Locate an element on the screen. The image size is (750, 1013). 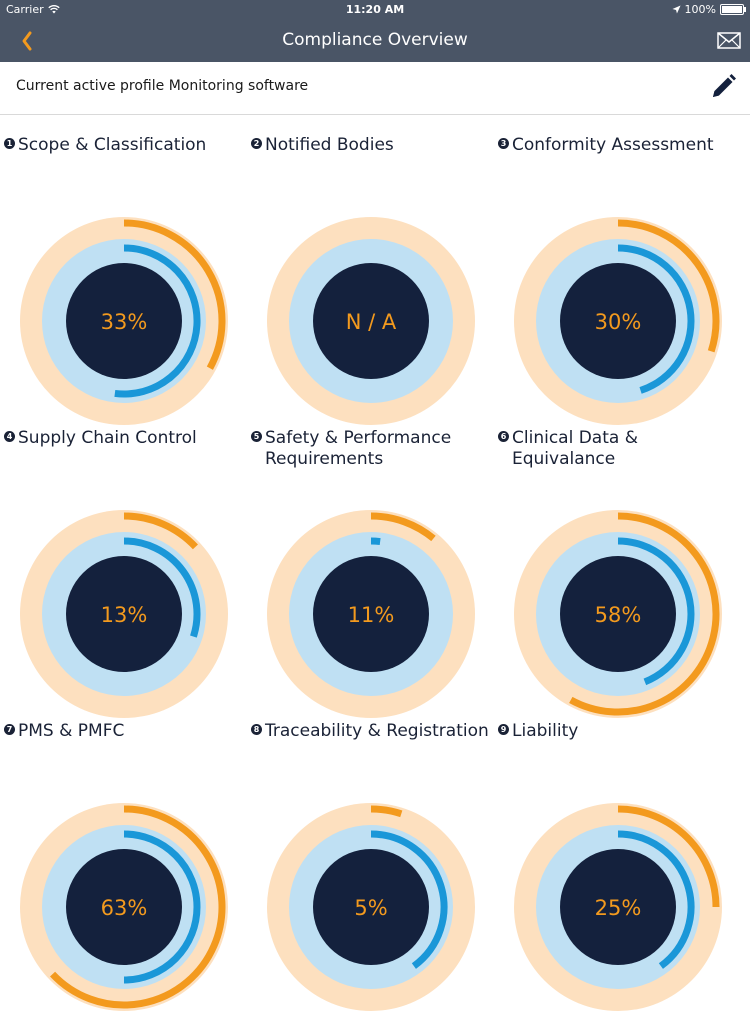
progress-ring: 58% is located at coordinates (618, 614).